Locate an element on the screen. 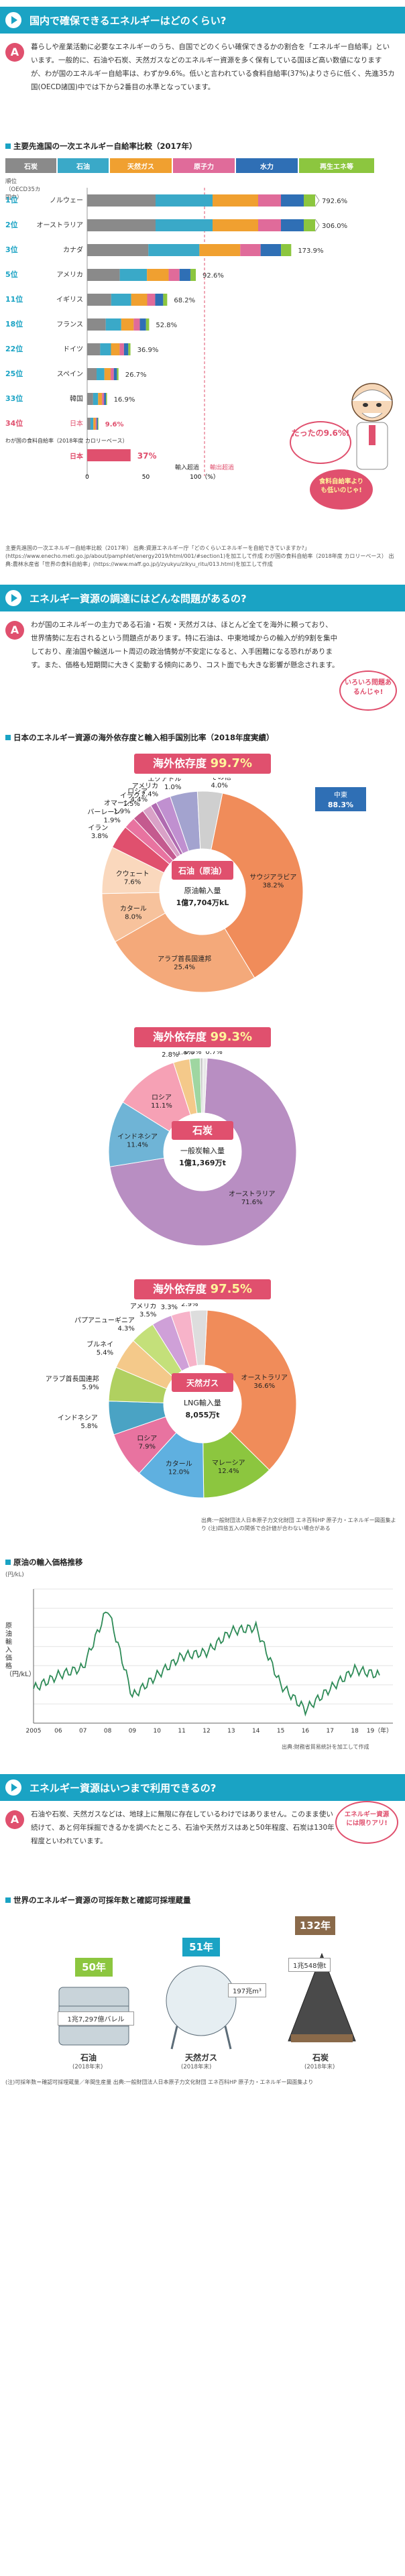  slice-value: 11.4% is located at coordinates (137, 1145).